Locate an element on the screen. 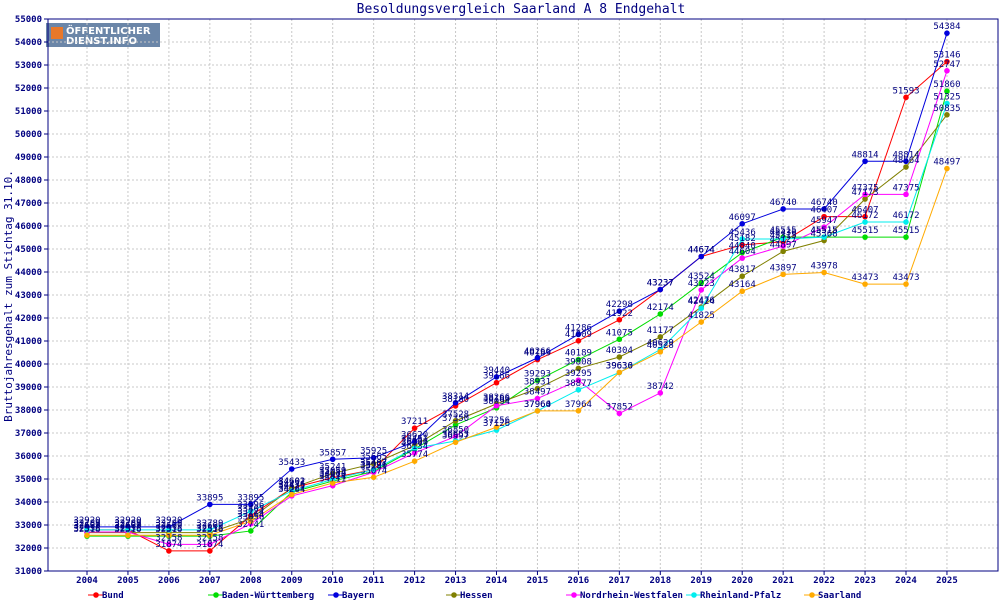  data-label: 53146 is located at coordinates (946, 56).